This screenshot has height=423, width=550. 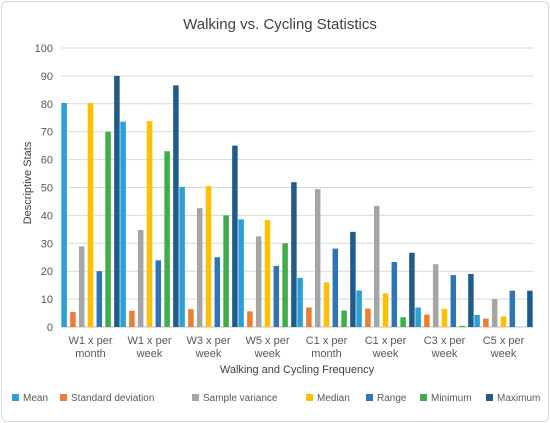 What do you see at coordinates (35, 398) in the screenshot?
I see `legend-label: Mean` at bounding box center [35, 398].